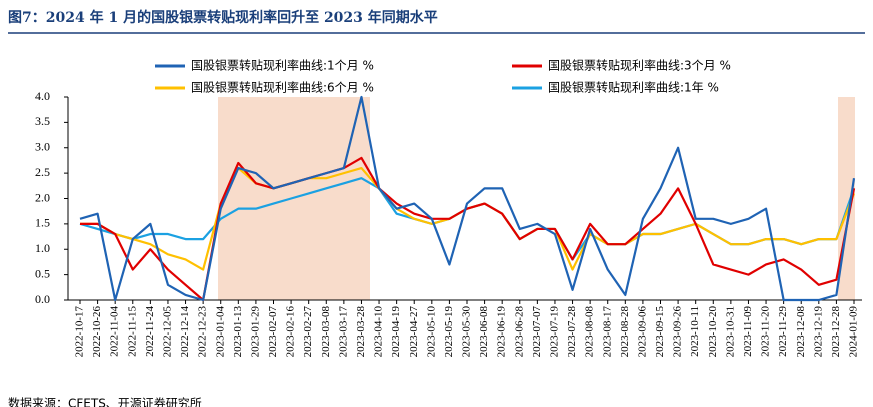 Image resolution: width=873 pixels, height=407 pixels. What do you see at coordinates (414, 332) in the screenshot?
I see `x-tick-label: 2023-04-27` at bounding box center [414, 332].